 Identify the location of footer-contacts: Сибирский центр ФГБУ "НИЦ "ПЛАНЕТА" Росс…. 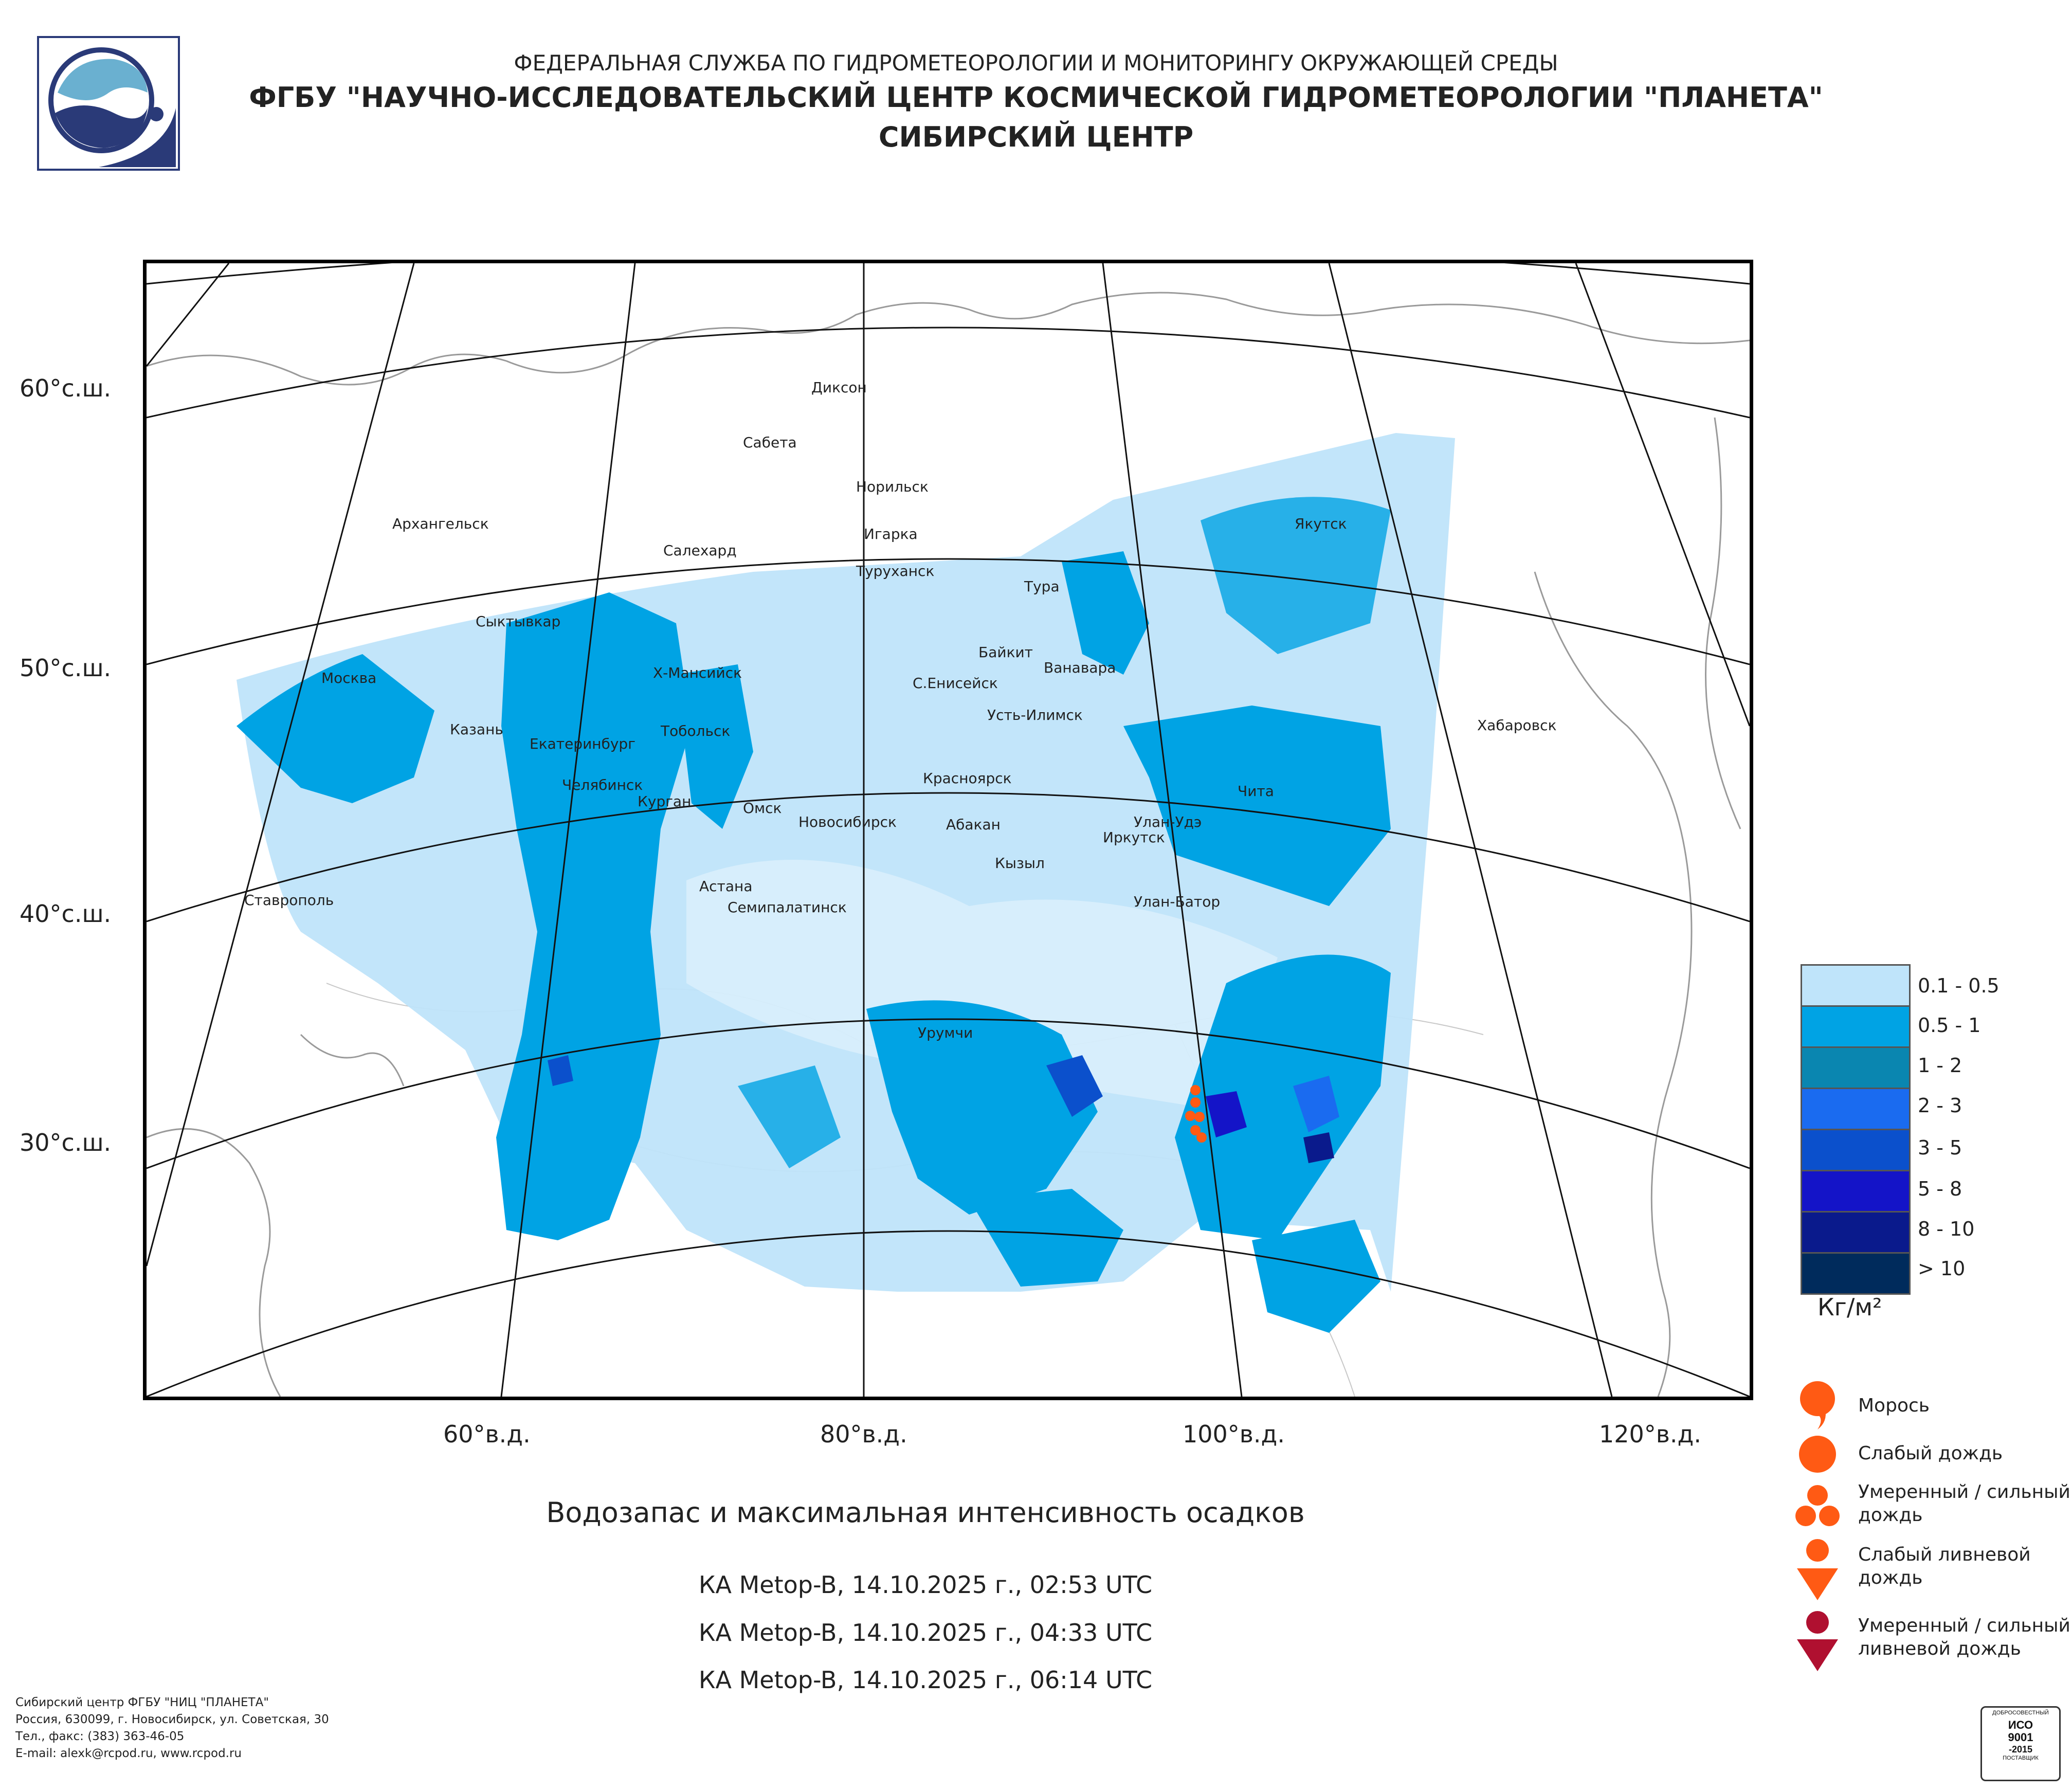
(172, 1728).